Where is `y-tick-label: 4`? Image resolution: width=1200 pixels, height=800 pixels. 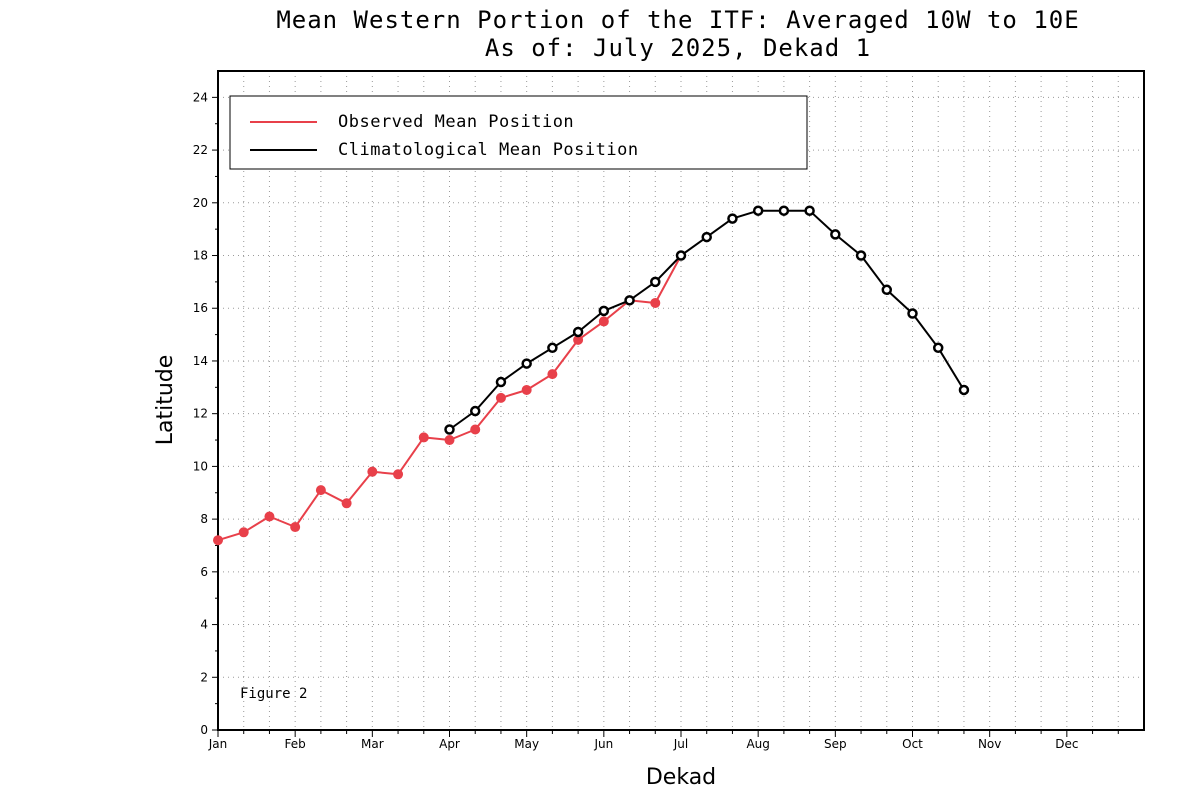
y-tick-label: 4 is located at coordinates (204, 625).